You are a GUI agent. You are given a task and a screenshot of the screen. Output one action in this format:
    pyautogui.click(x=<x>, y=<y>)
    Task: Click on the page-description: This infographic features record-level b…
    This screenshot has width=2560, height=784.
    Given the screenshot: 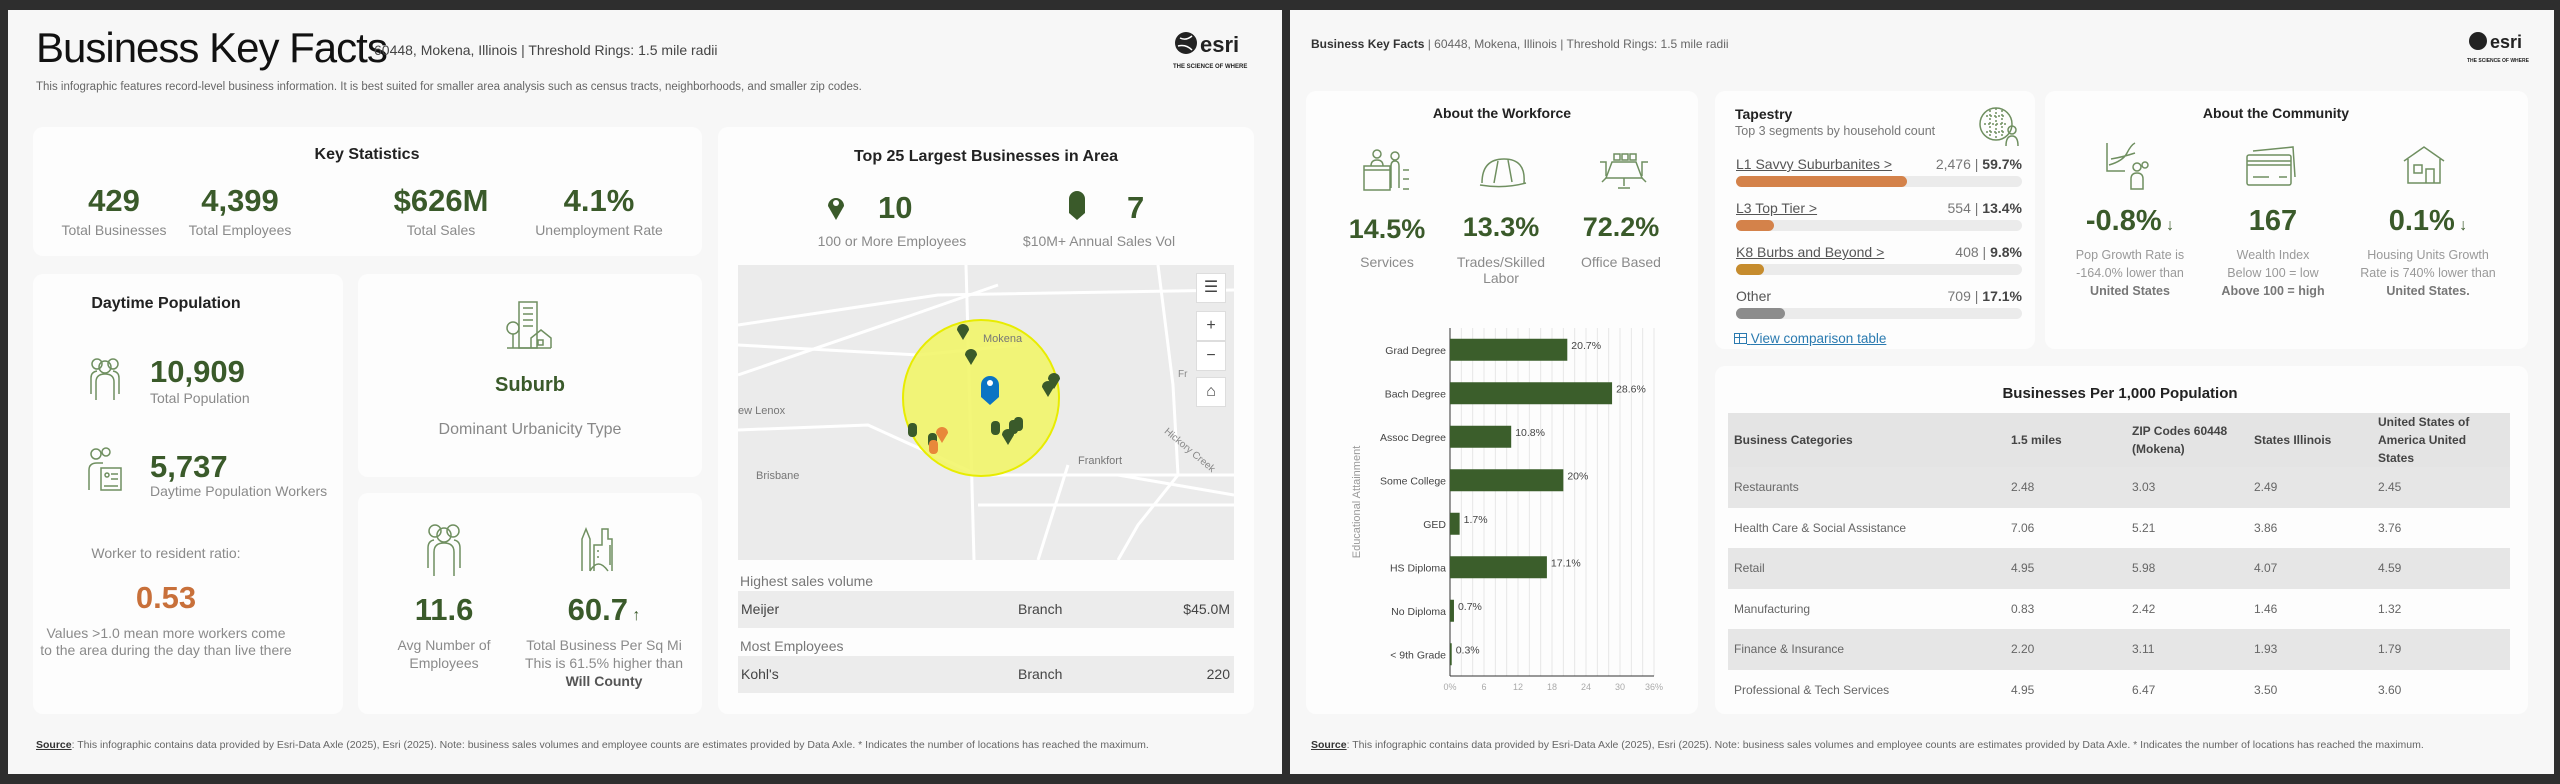 What is the action you would take?
    pyautogui.click(x=449, y=87)
    